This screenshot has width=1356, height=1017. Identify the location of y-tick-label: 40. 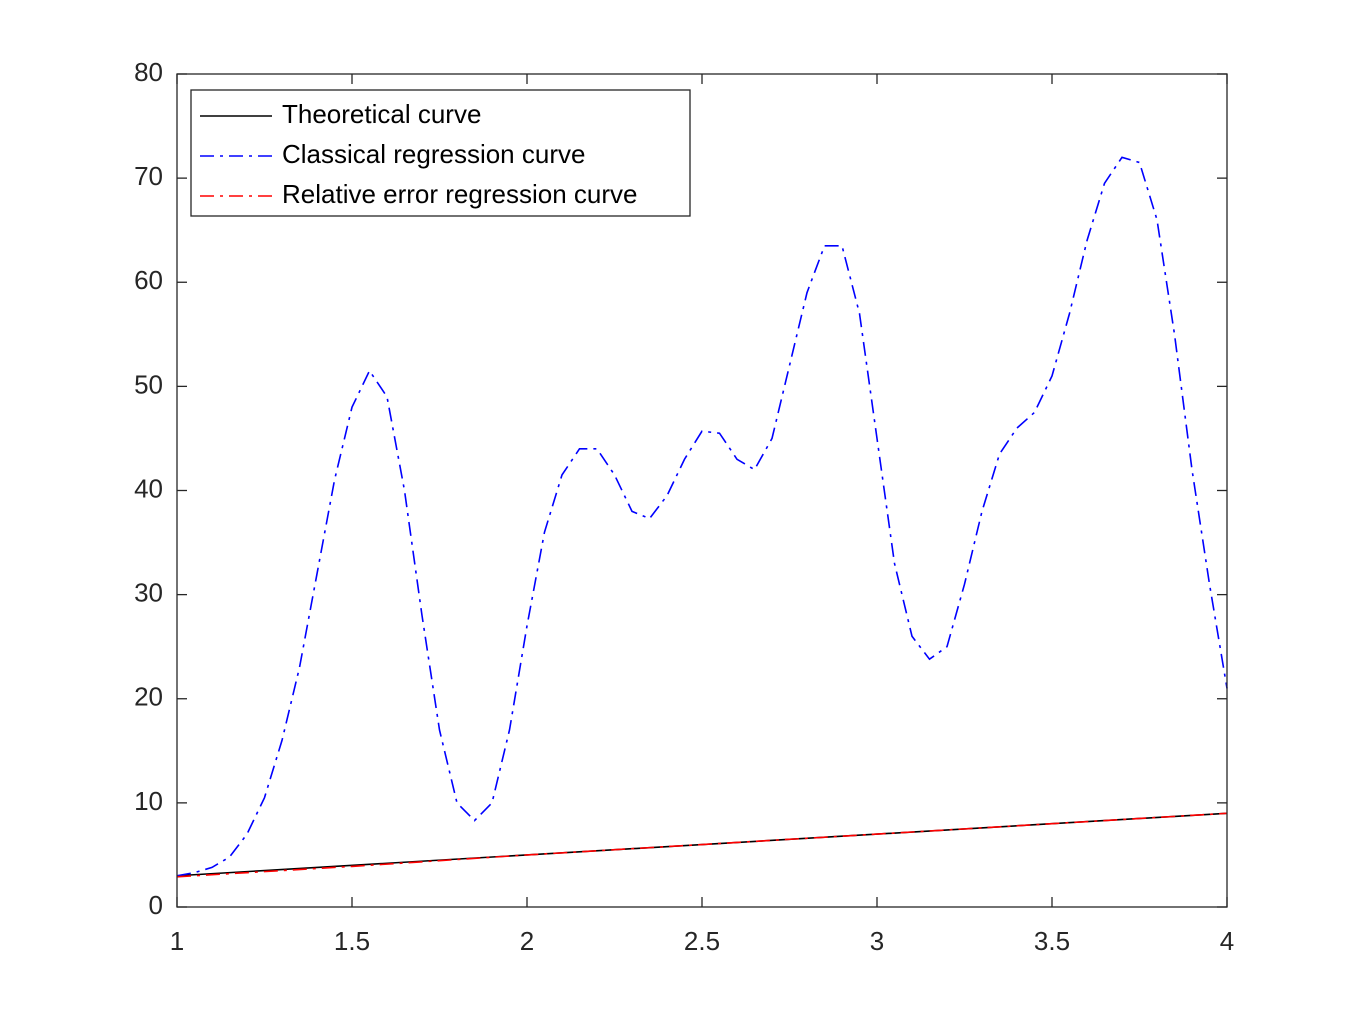
(148, 488).